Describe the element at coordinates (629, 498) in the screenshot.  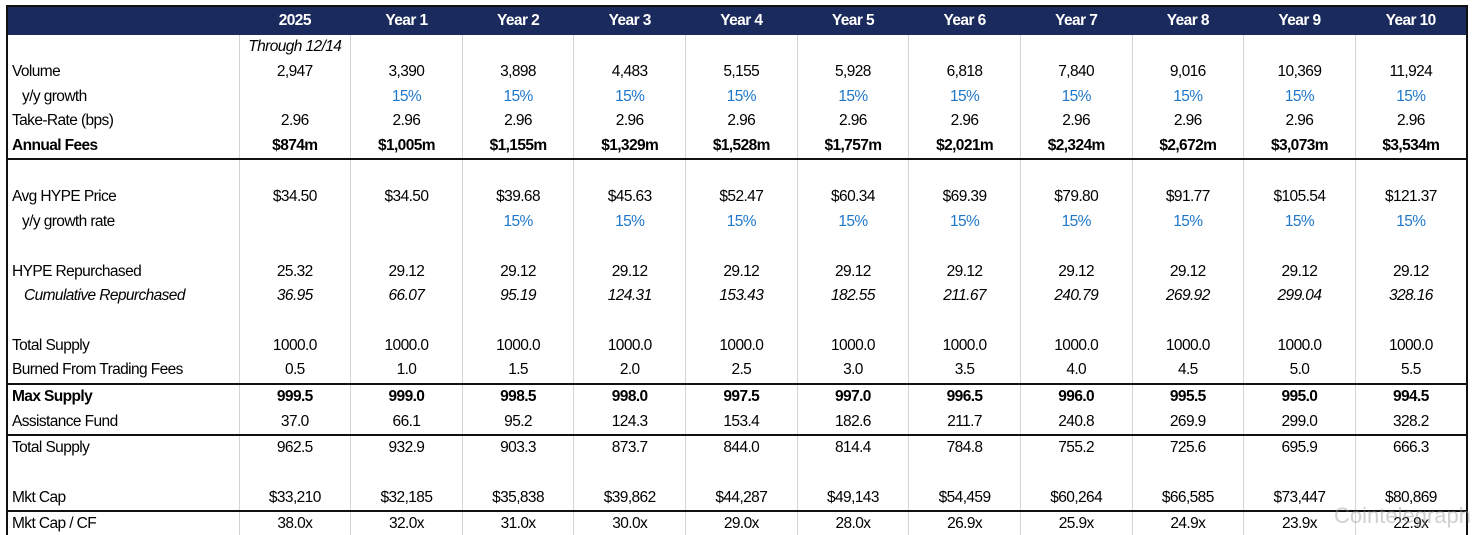
I see `cell: $39,862` at that location.